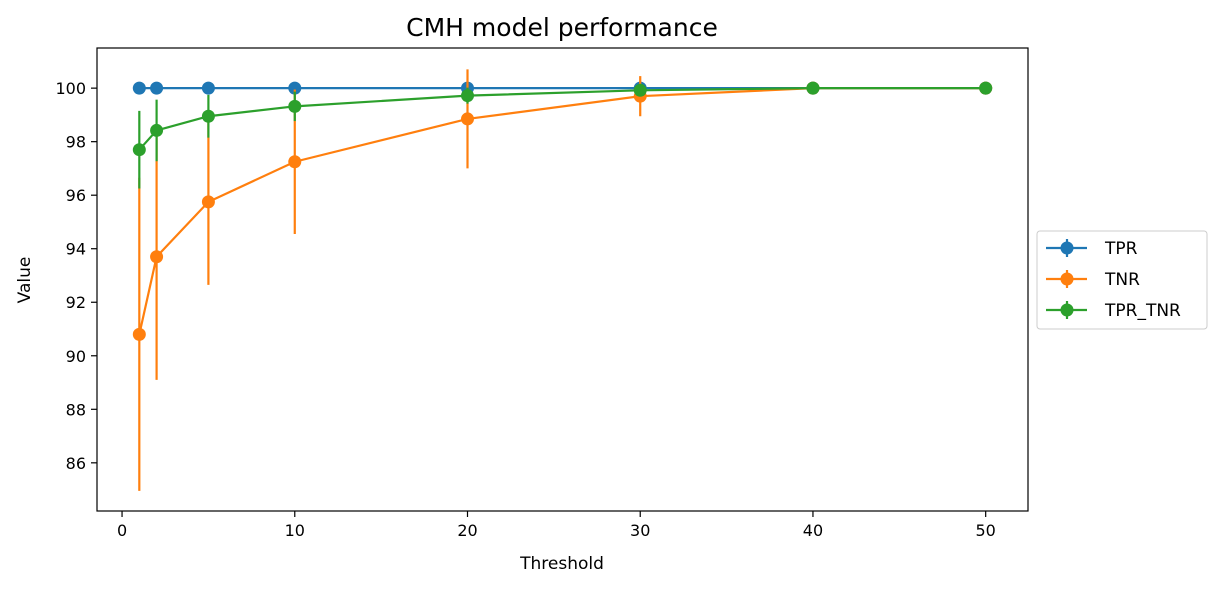  What do you see at coordinates (76, 356) in the screenshot?
I see `y-tick-label: 90` at bounding box center [76, 356].